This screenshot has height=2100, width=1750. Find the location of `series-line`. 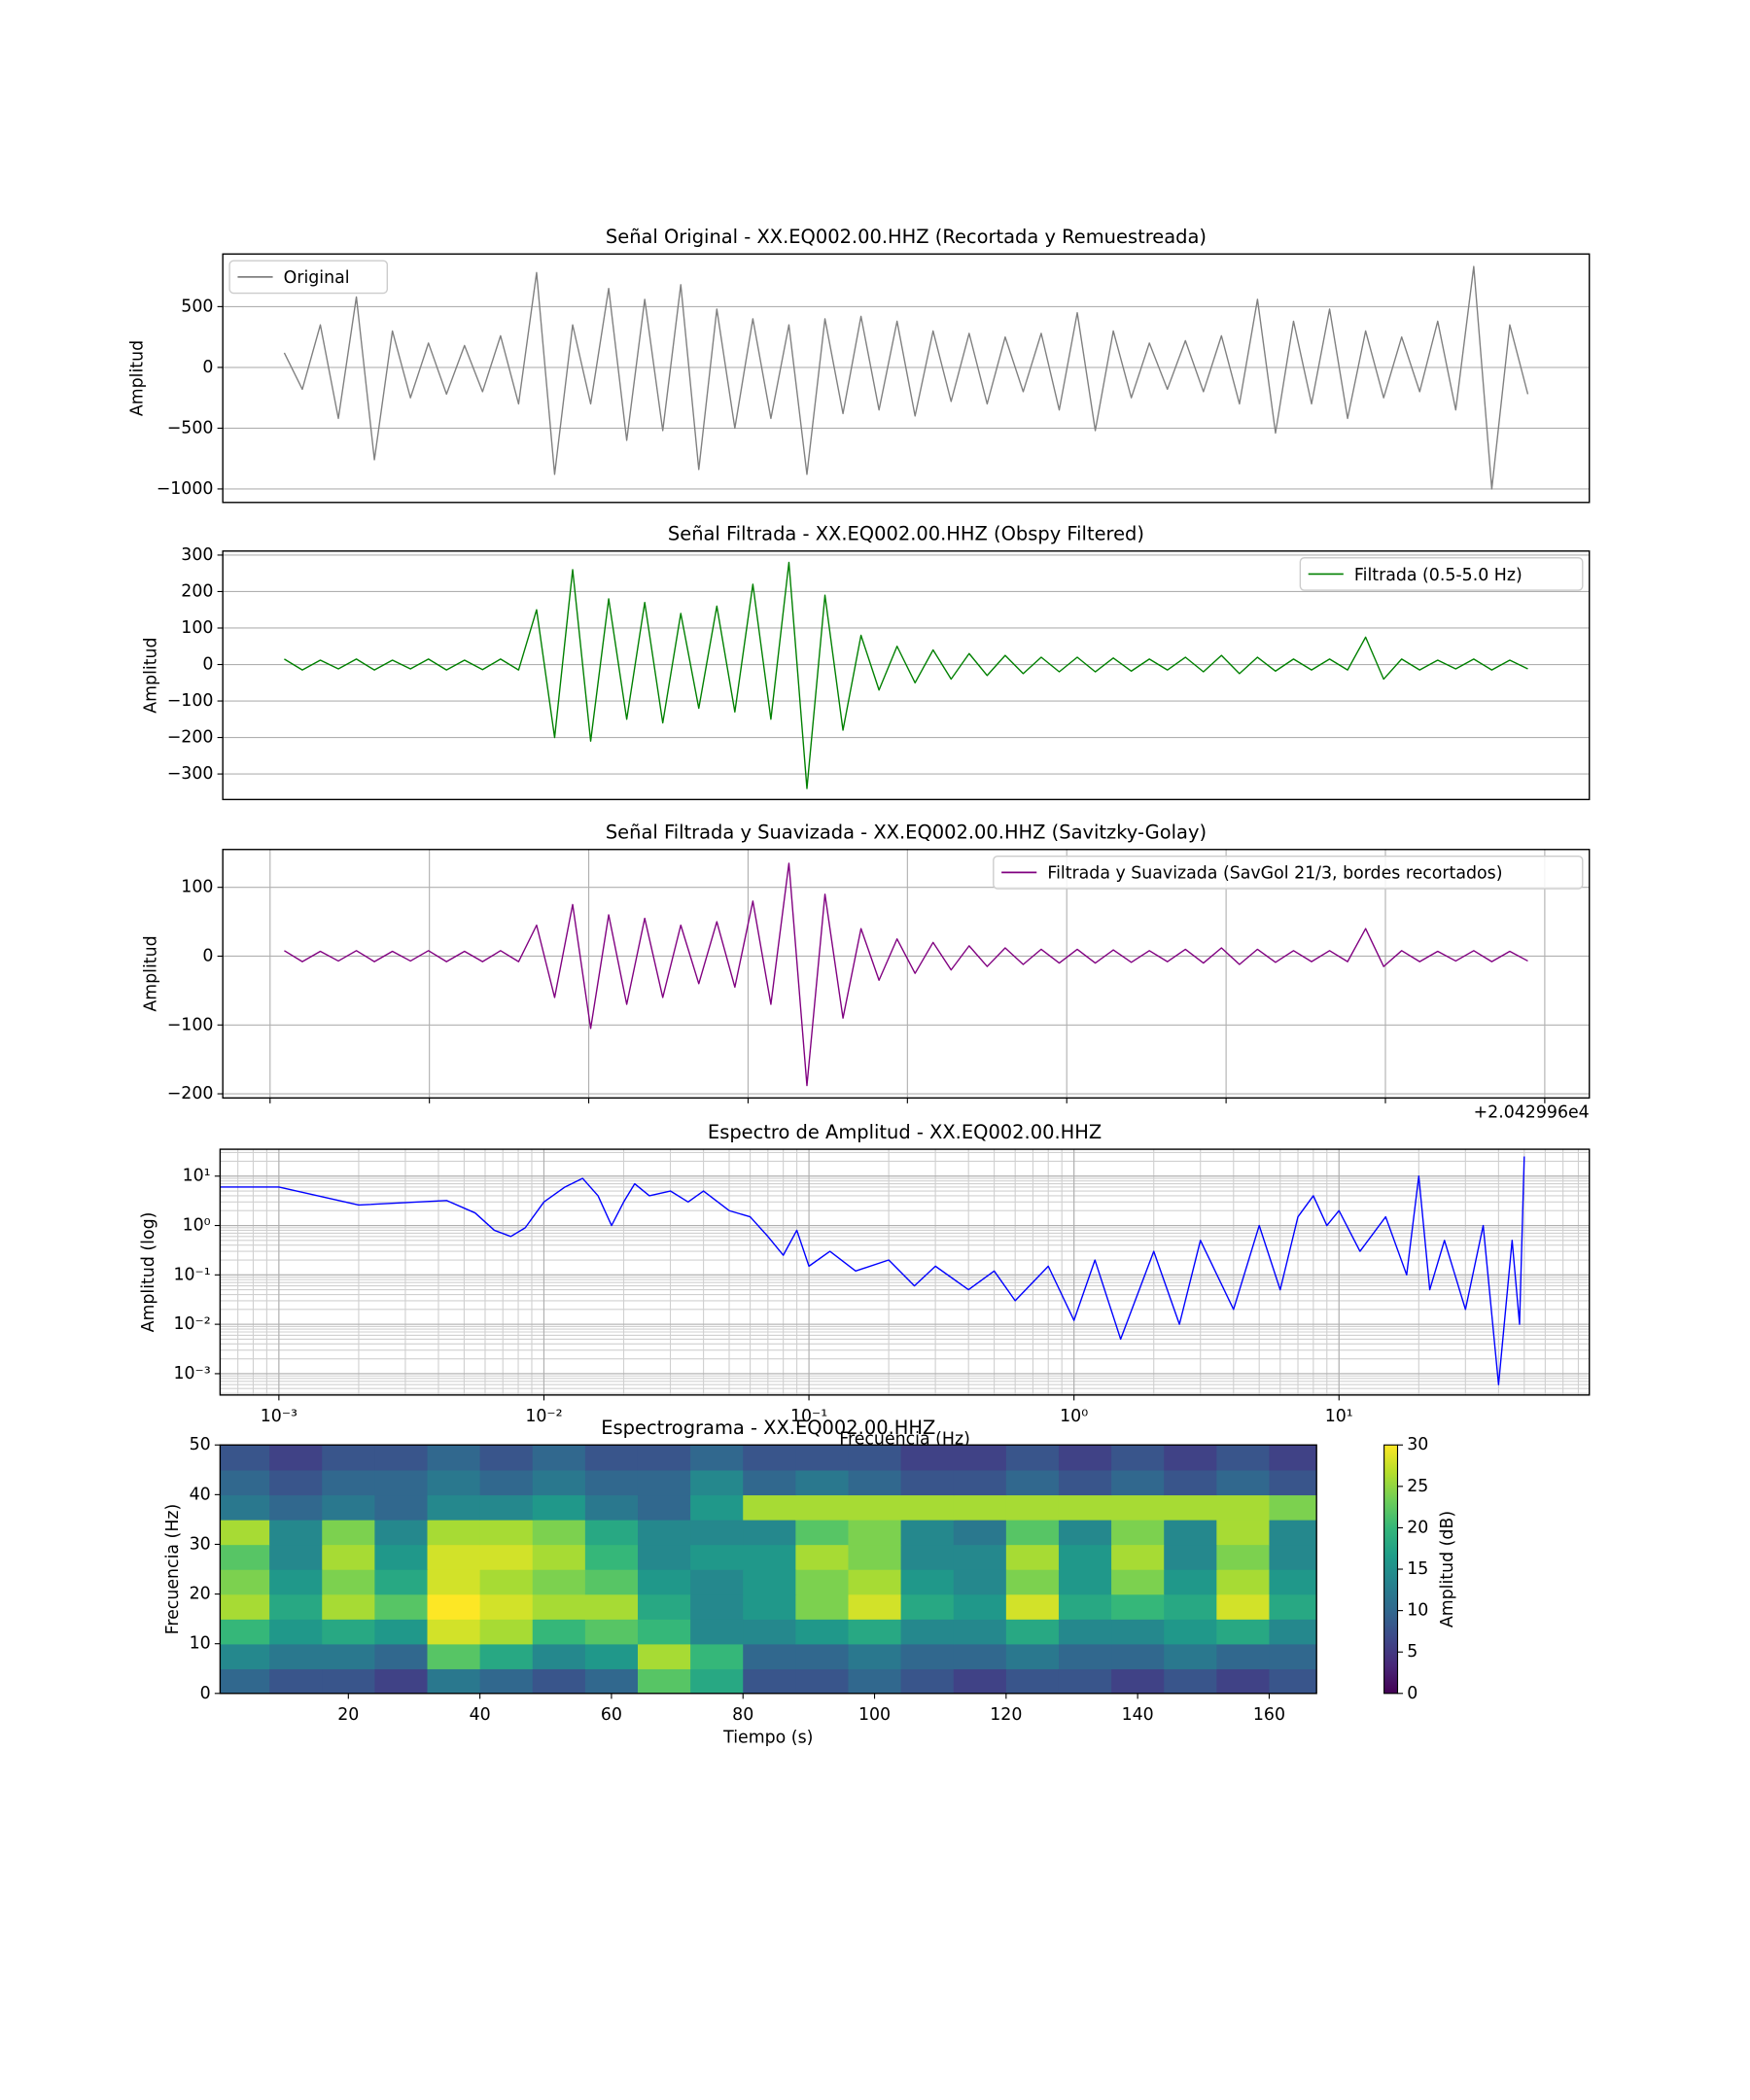

series-line is located at coordinates (906, 974).